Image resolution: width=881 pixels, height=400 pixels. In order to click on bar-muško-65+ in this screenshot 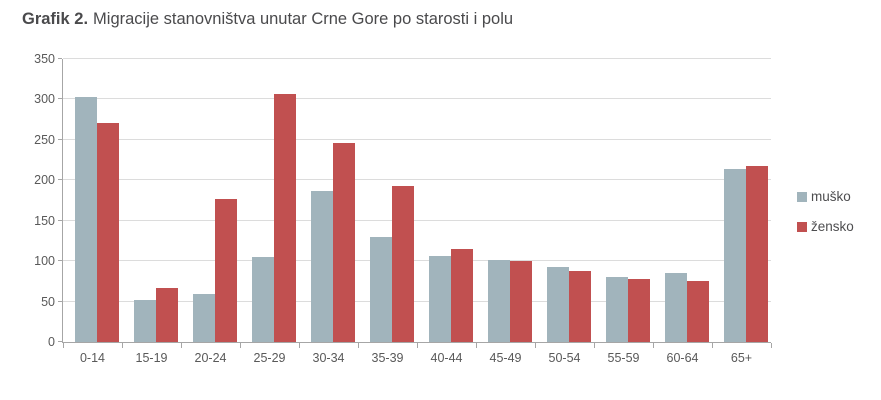, I will do `click(735, 255)`.